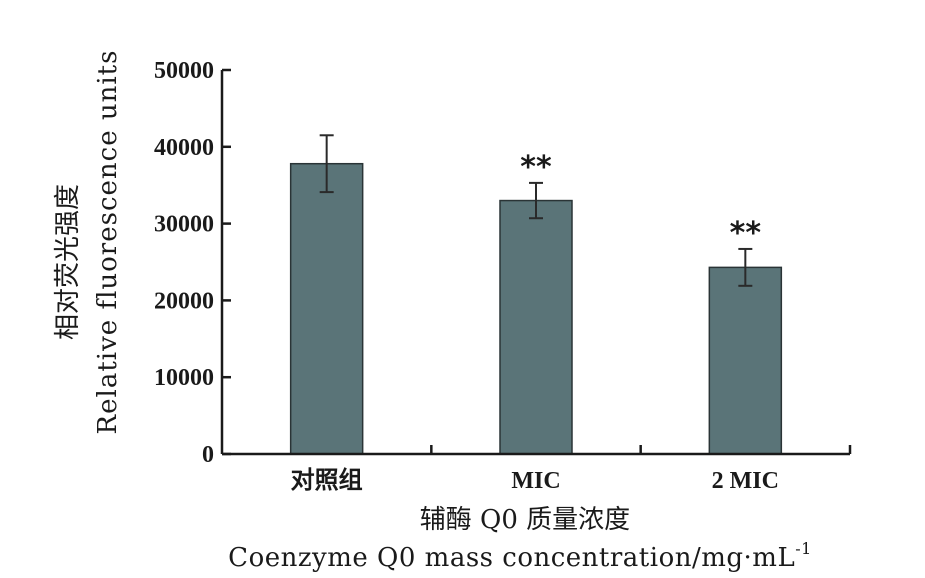 The height and width of the screenshot is (578, 925). Describe the element at coordinates (535, 481) in the screenshot. I see `x-tick-label: MIC` at that location.